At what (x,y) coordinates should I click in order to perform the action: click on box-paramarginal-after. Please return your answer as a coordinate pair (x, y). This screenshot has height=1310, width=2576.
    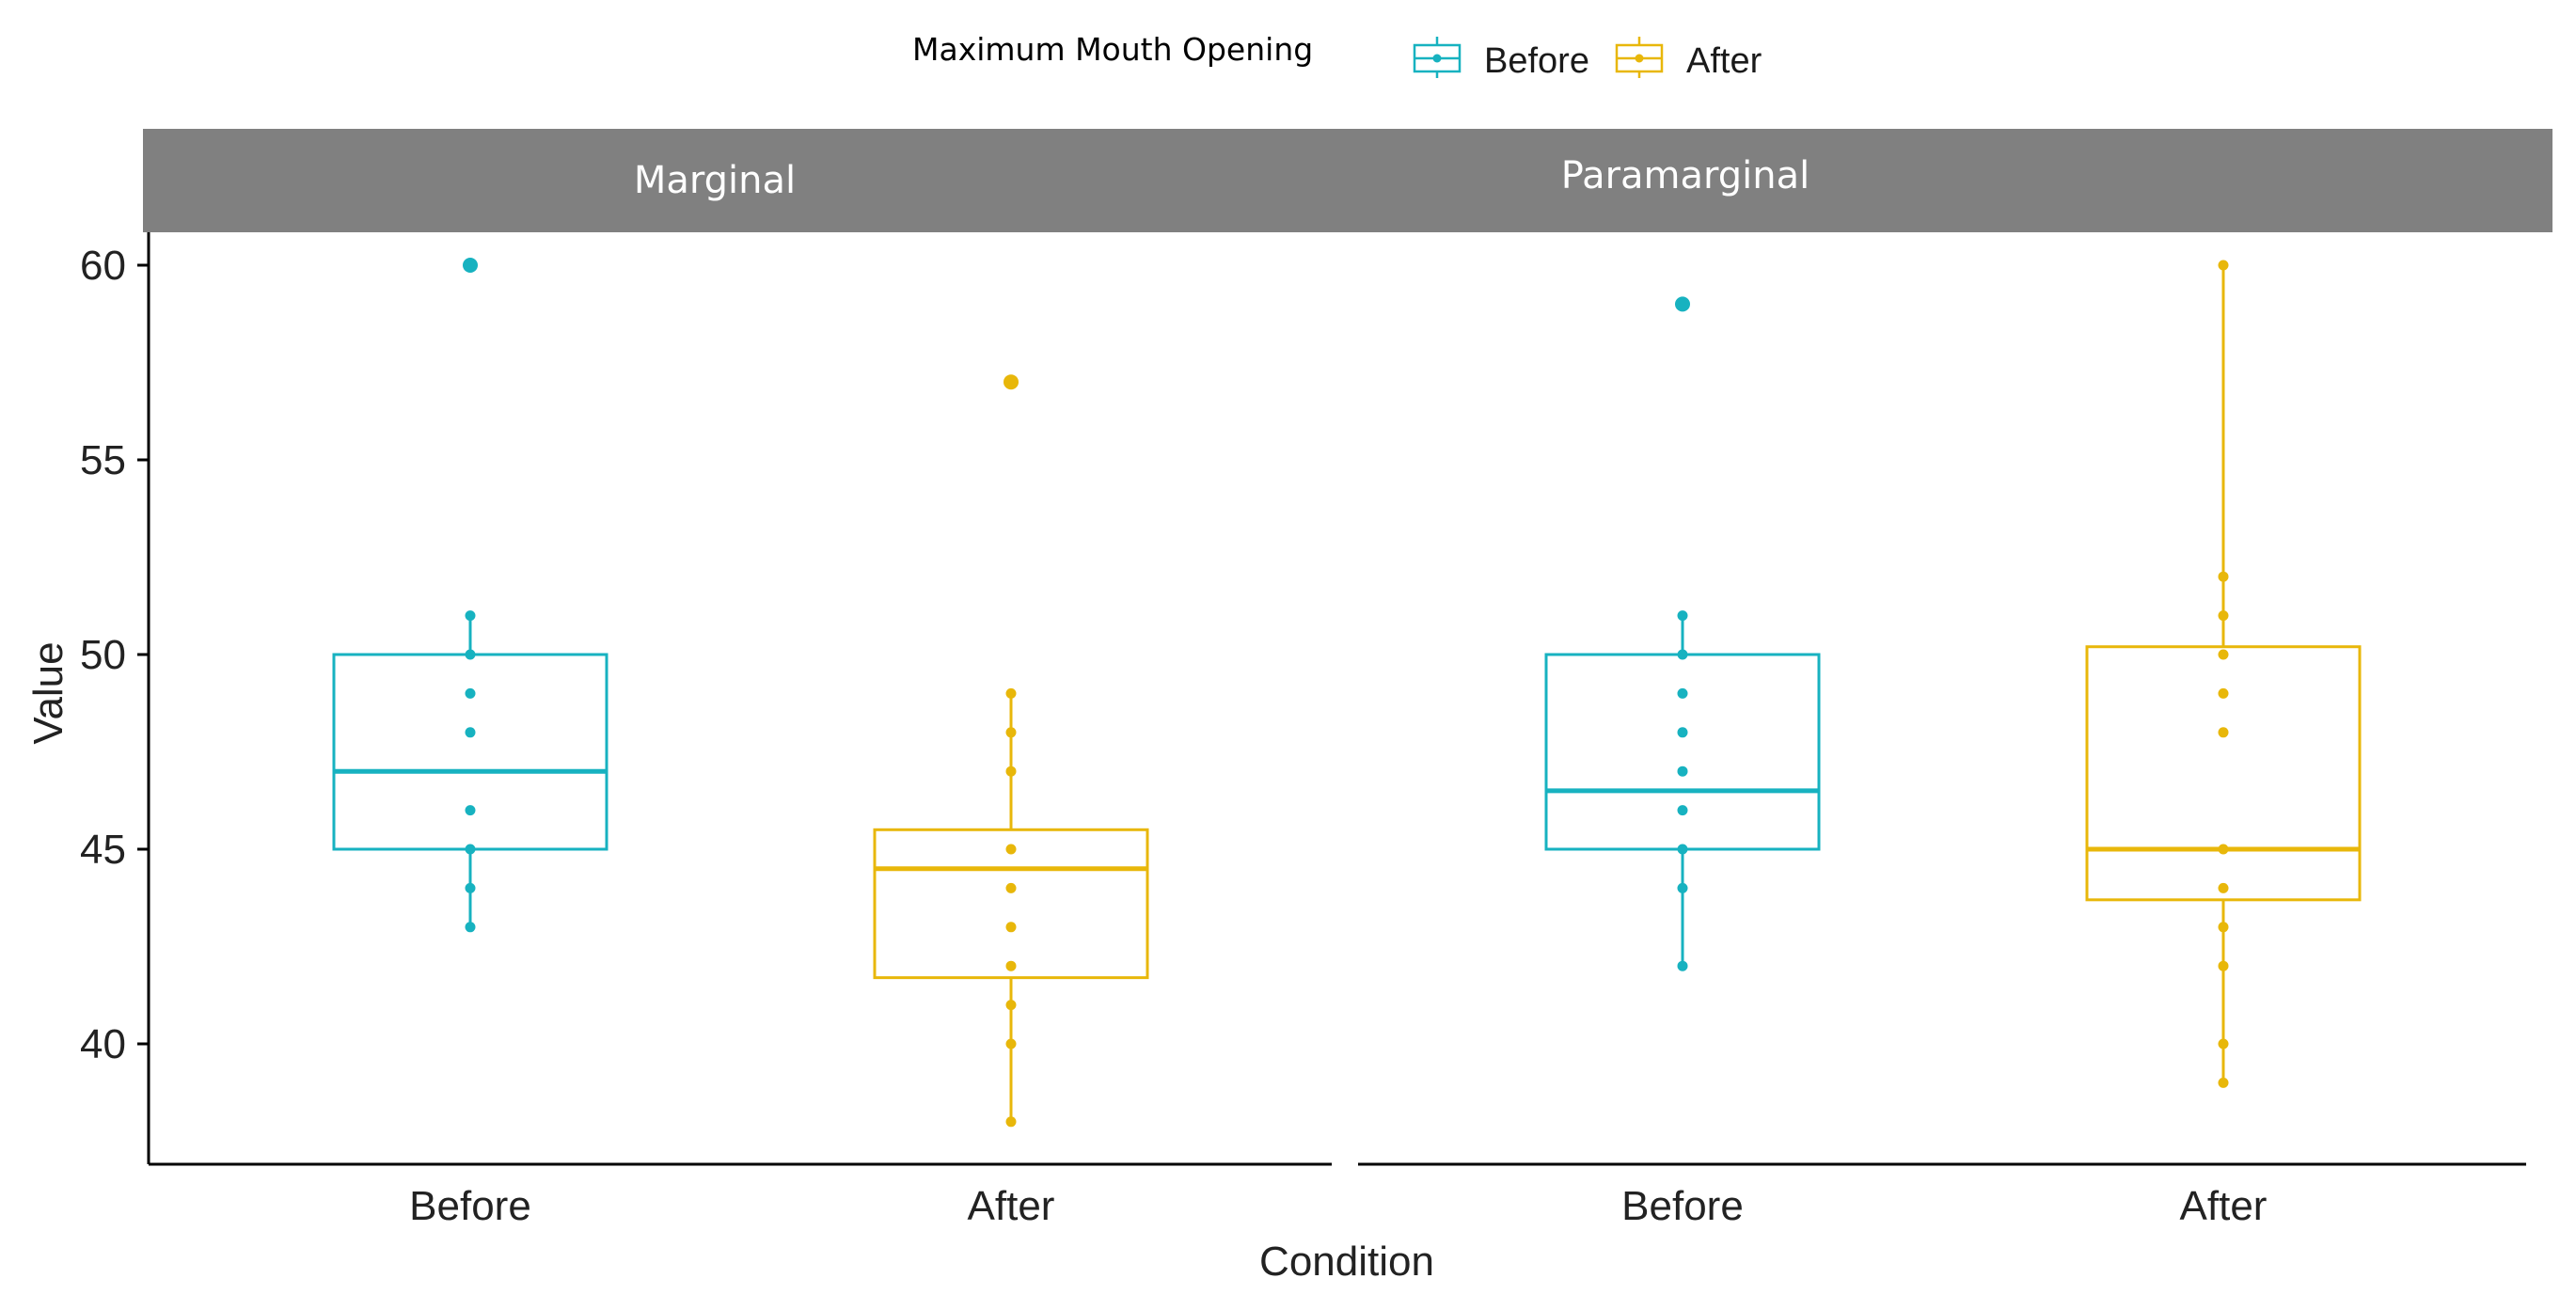
    Looking at the image, I should click on (2223, 674).